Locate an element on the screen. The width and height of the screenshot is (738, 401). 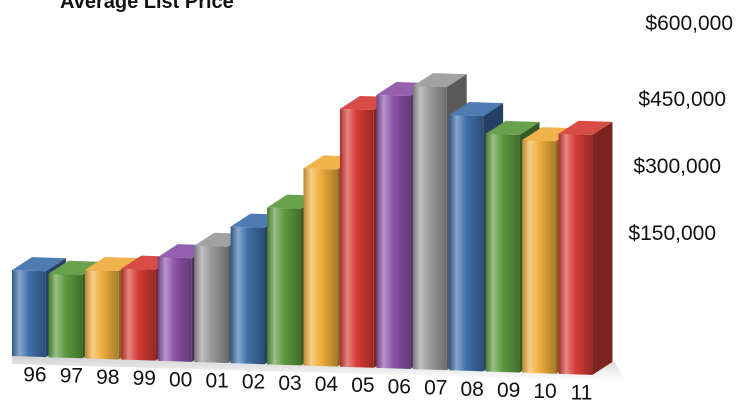
x-tick-label: 96 is located at coordinates (34, 375).